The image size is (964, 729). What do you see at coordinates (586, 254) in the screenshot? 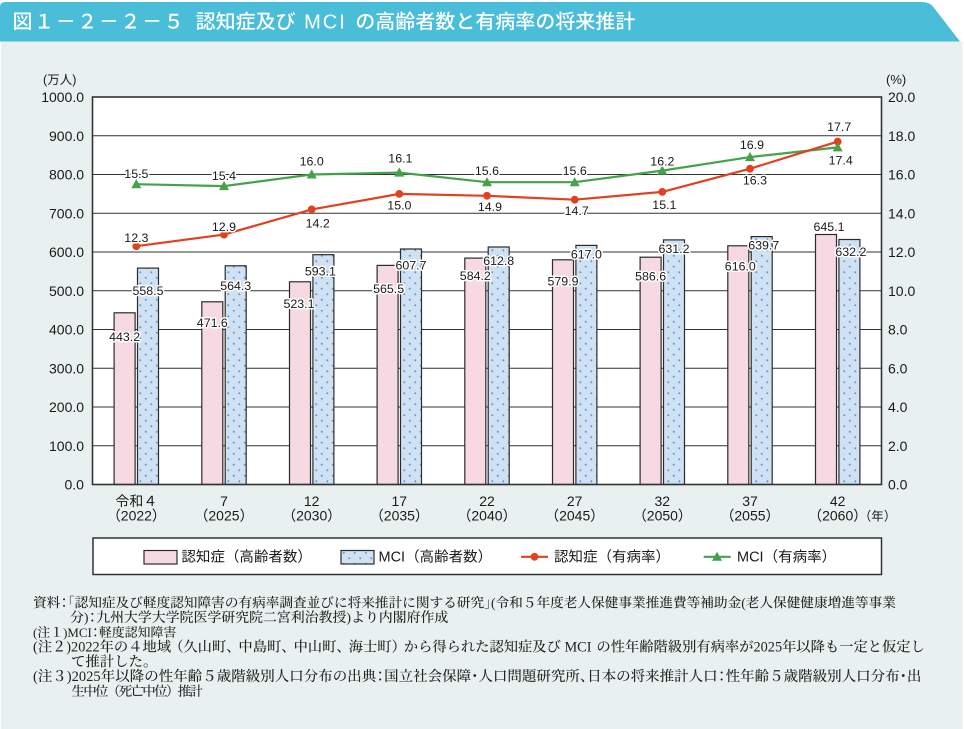
I see `svg-text: 617.0` at bounding box center [586, 254].